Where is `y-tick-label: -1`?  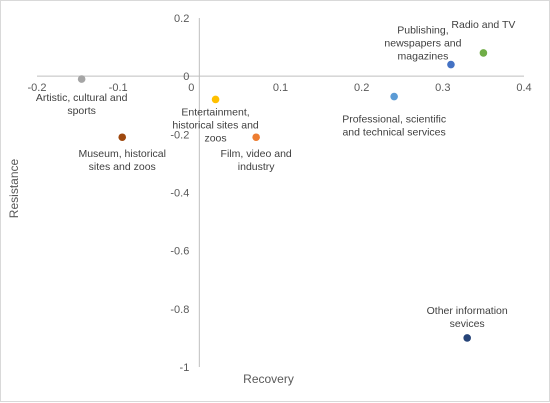
y-tick-label: -1 is located at coordinates (185, 368).